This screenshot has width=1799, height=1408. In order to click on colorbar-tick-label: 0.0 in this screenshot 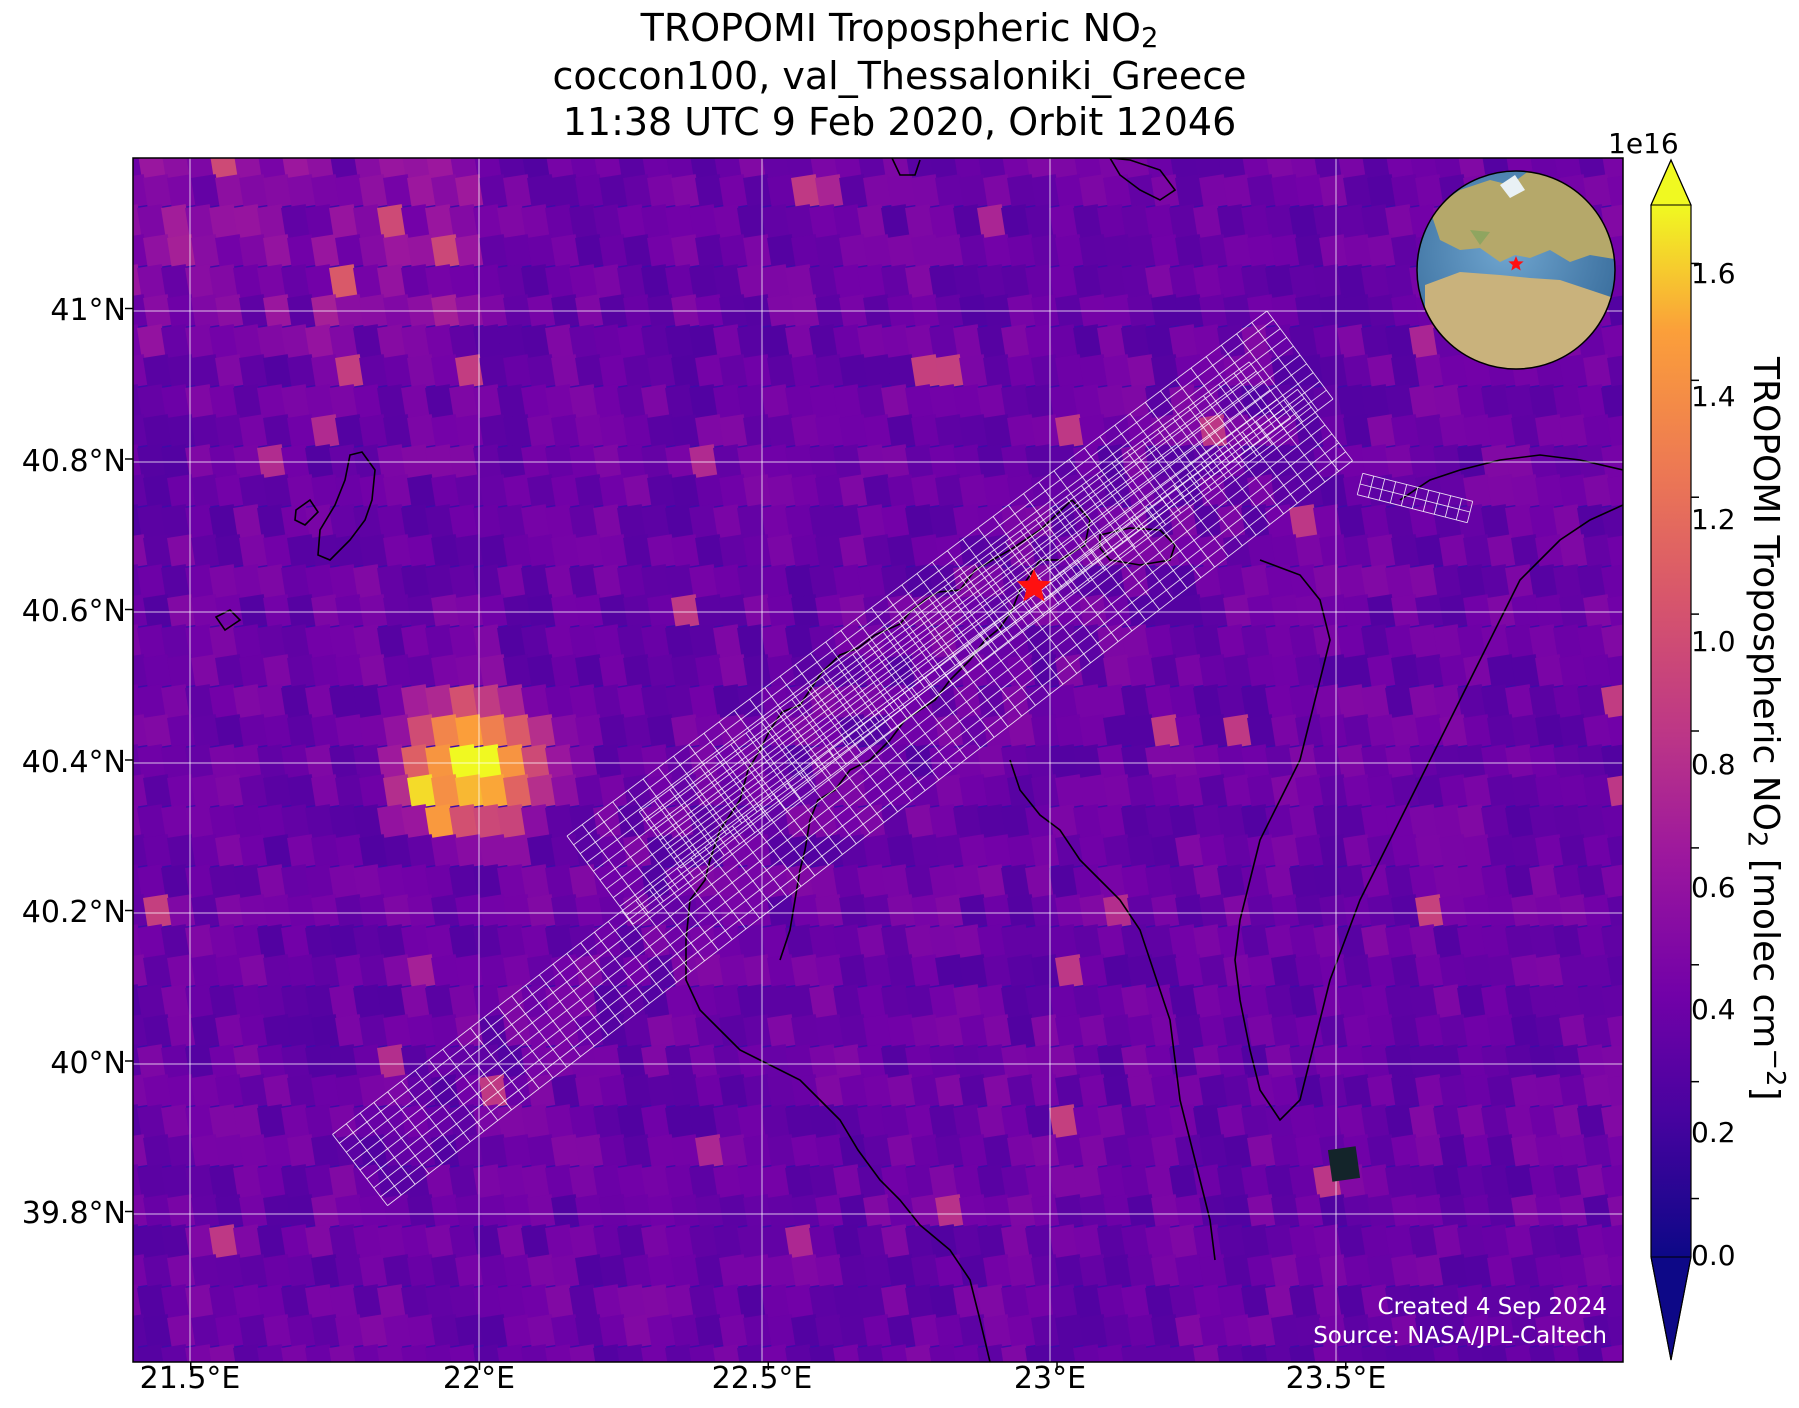, I will do `click(1713, 1255)`.